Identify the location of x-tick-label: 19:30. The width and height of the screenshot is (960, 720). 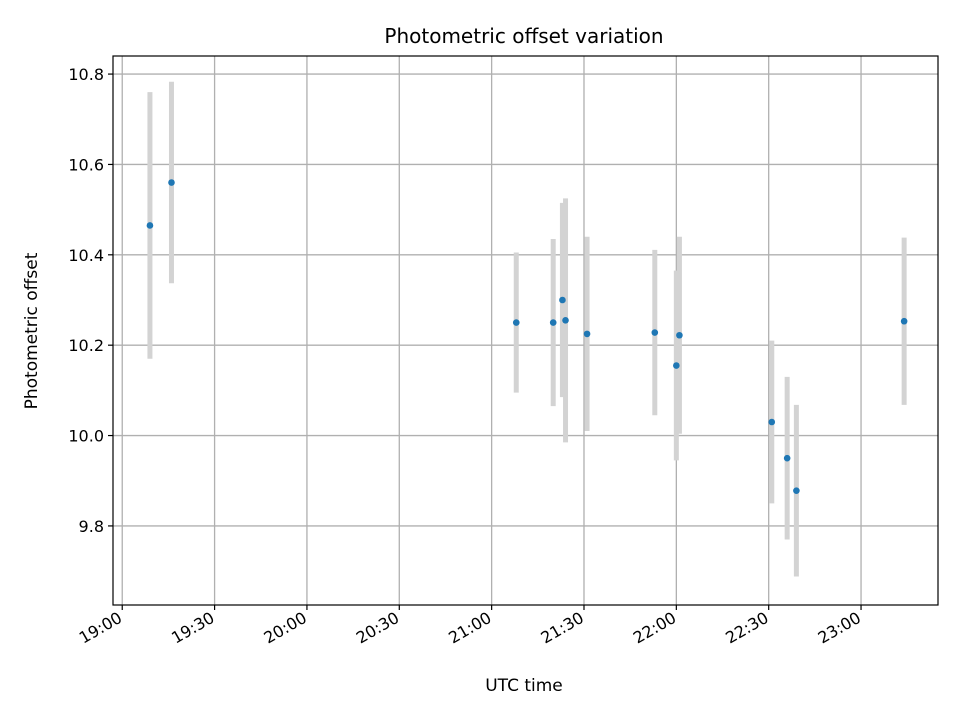
(192, 628).